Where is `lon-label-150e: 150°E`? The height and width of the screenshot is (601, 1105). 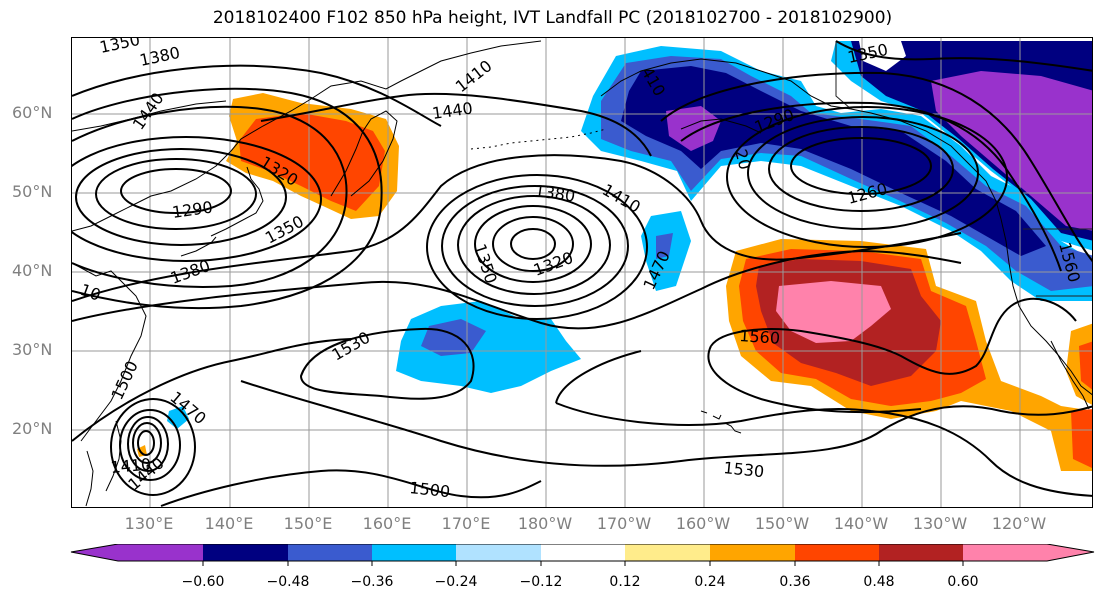 lon-label-150e: 150°E is located at coordinates (308, 523).